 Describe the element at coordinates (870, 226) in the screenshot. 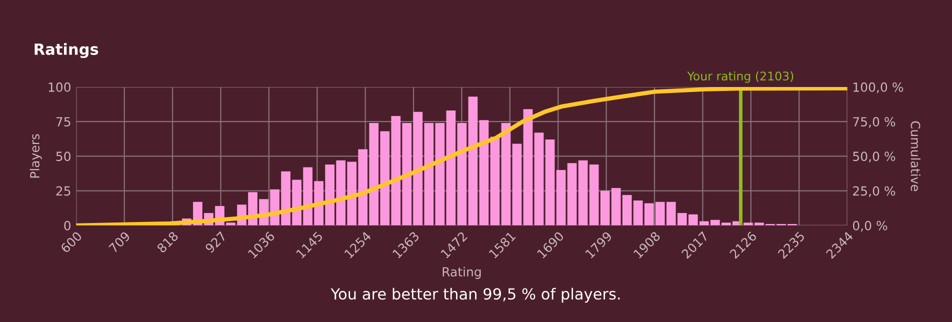

I see `y2-tick-label: 0,0 %` at that location.